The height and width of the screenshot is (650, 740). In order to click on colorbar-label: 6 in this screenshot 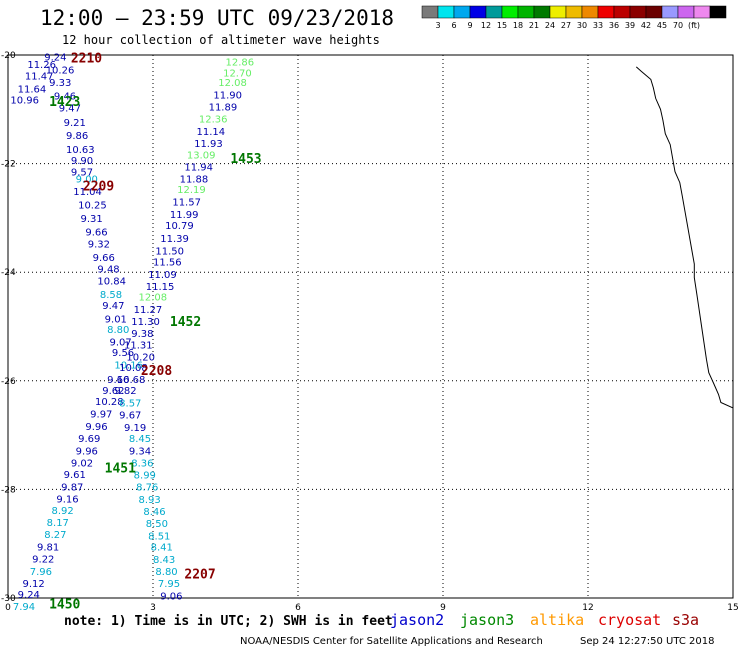, I will do `click(453, 25)`.